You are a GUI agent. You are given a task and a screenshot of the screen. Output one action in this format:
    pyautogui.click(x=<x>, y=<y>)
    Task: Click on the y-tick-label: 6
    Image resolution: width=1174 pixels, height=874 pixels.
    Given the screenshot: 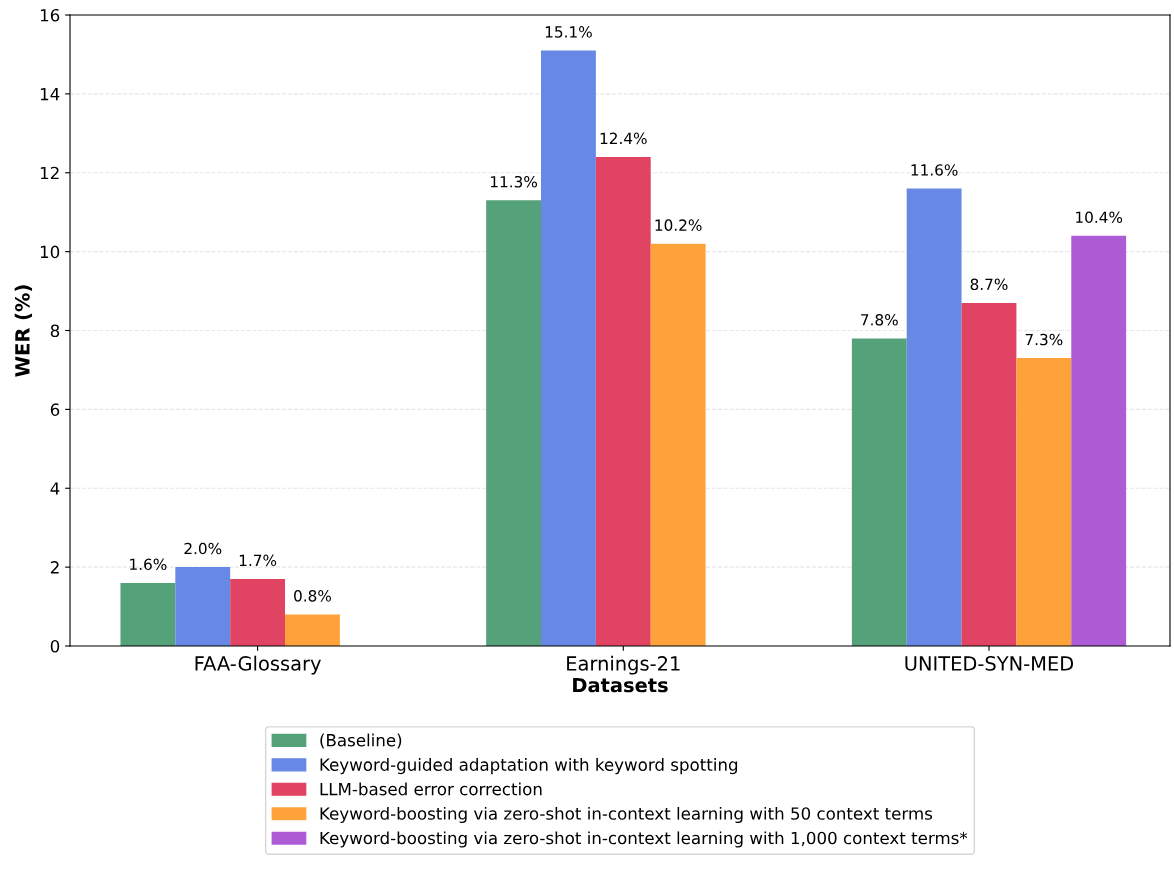 What is the action you would take?
    pyautogui.click(x=55, y=409)
    